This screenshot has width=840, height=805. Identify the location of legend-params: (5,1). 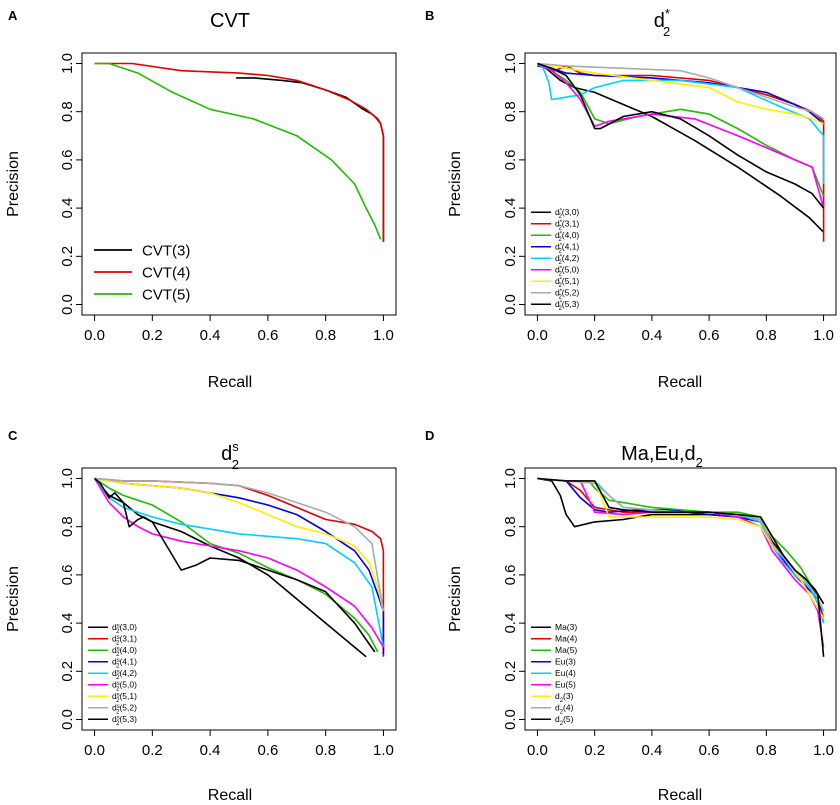
(128, 696).